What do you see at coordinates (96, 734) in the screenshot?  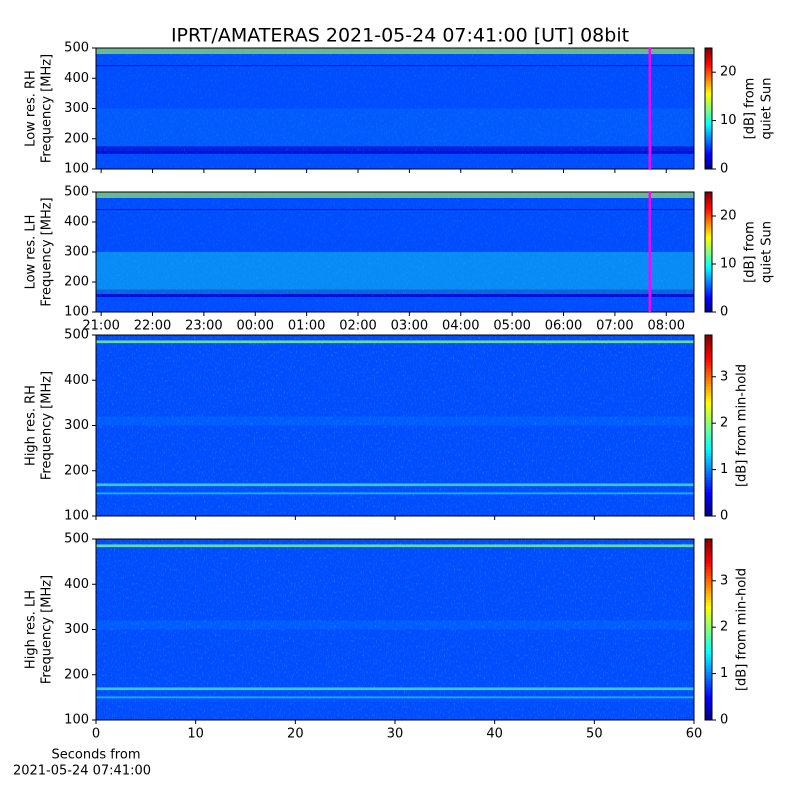 I see `x-tick-label: 0` at bounding box center [96, 734].